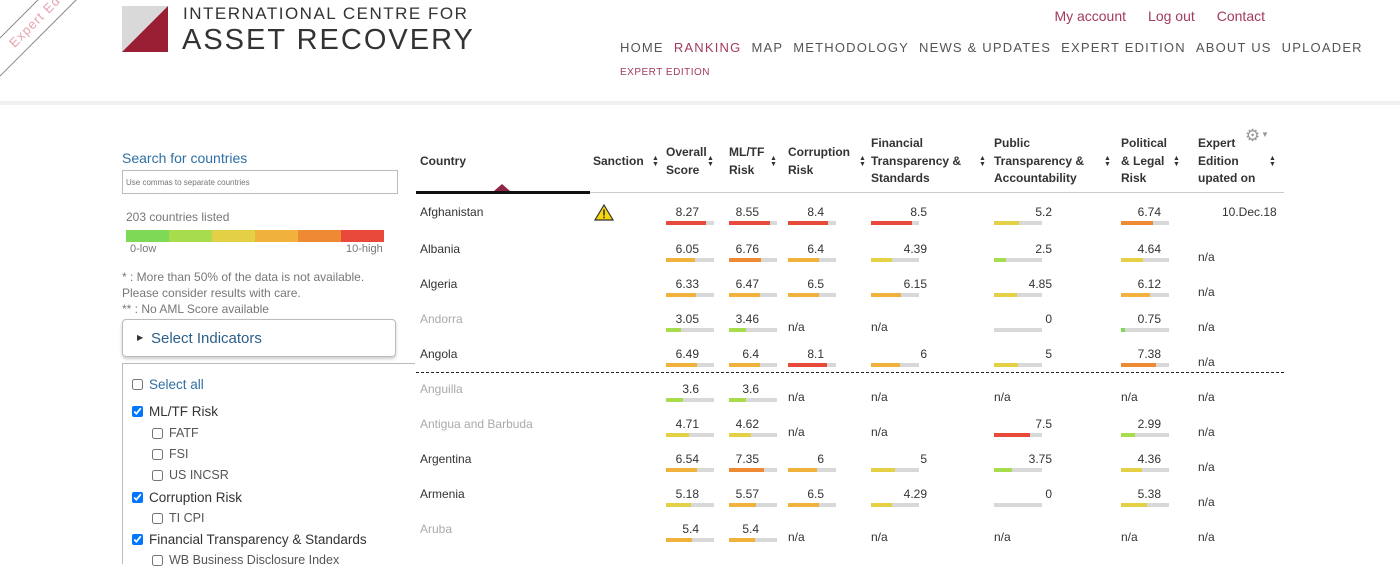 Image resolution: width=1400 pixels, height=567 pixels. What do you see at coordinates (443, 162) in the screenshot?
I see `column-header-country: Country` at bounding box center [443, 162].